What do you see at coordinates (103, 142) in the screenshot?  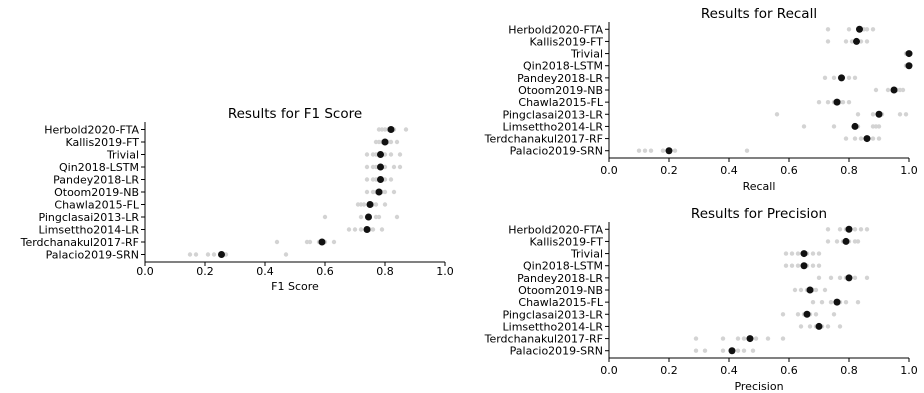 I see `f1-score-y-tick-label: Kallis2019-FT` at bounding box center [103, 142].